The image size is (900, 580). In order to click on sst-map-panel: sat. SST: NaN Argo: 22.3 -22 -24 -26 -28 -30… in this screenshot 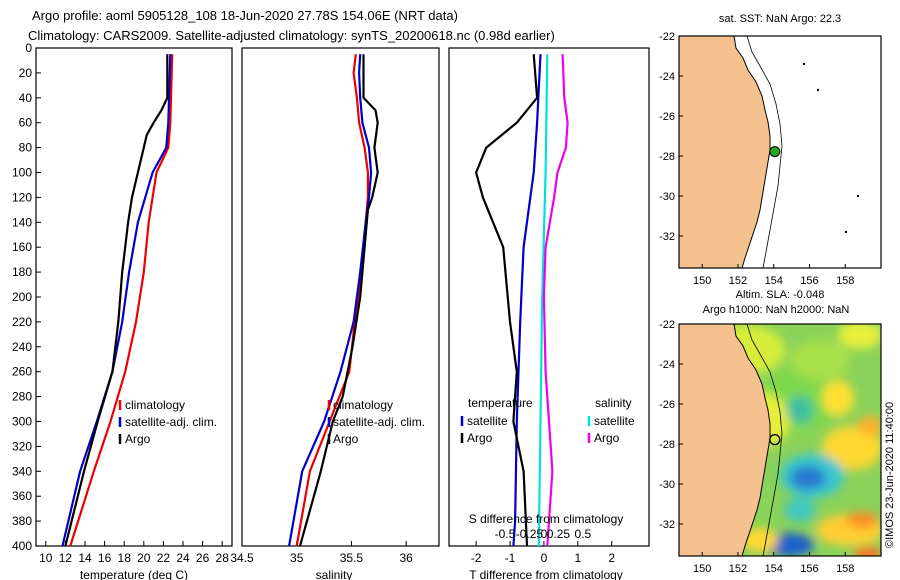, I will do `click(770, 150)`.